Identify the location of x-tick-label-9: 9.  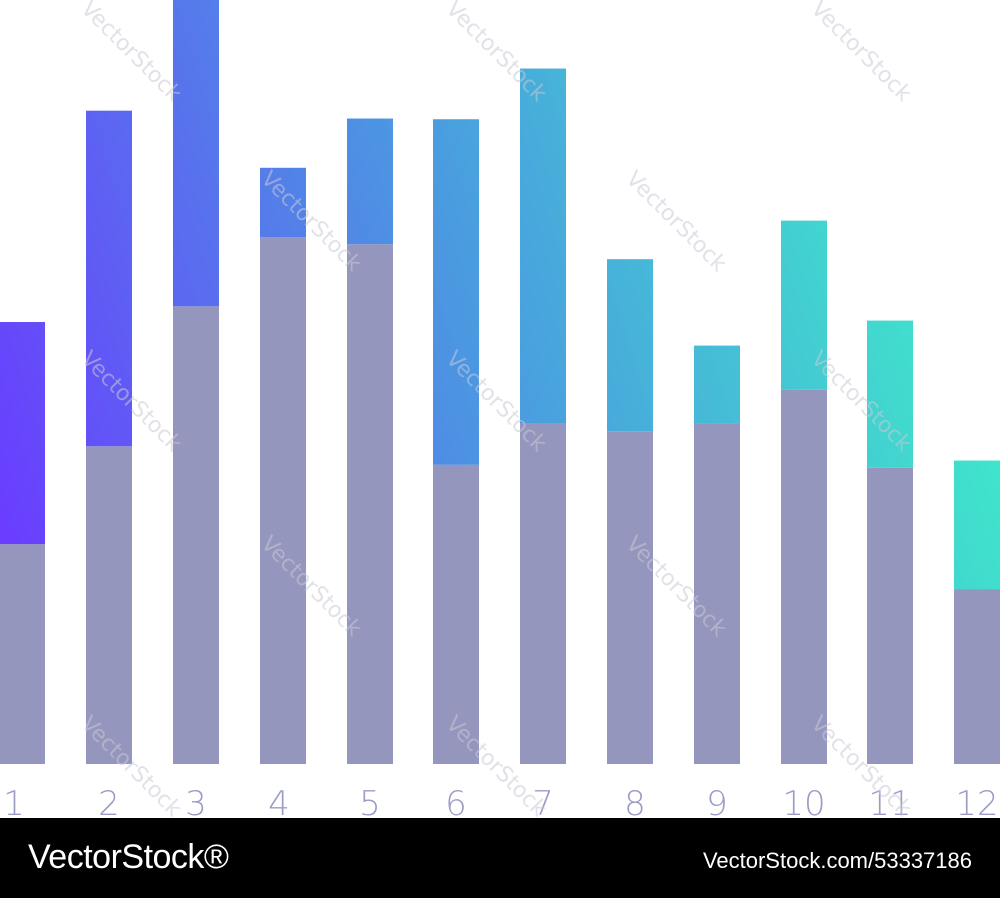
(717, 801).